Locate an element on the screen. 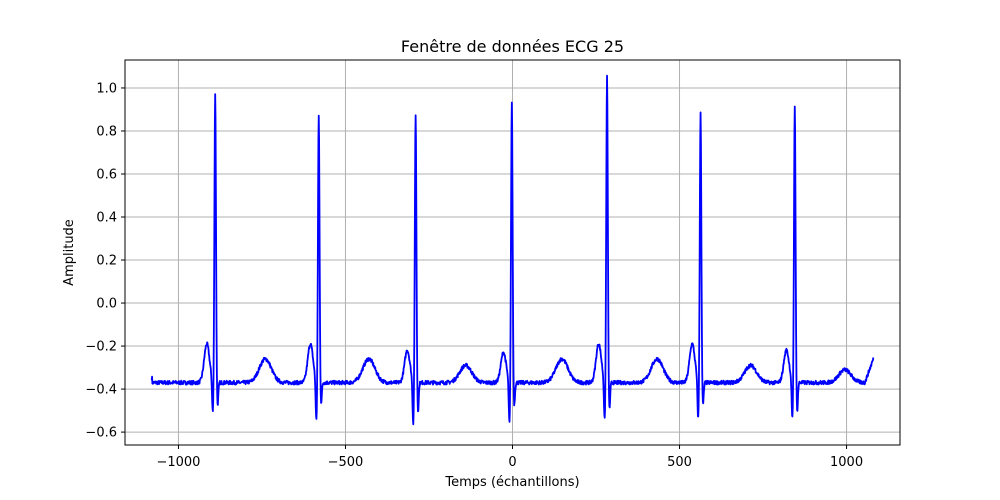  y-axis-label: Amplitude is located at coordinates (69, 252).